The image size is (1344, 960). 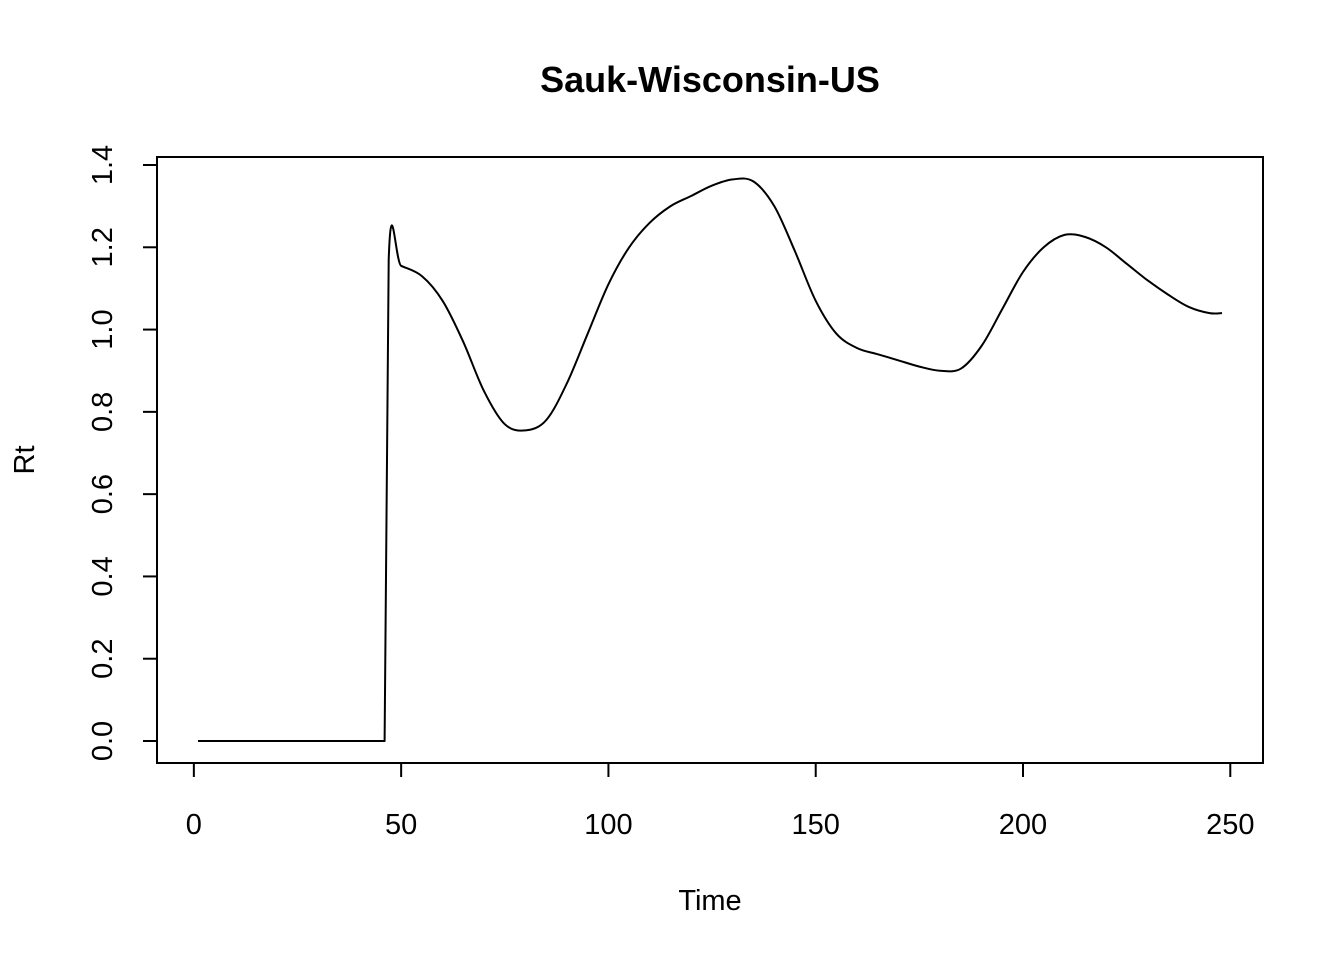 I want to click on y-tick-label: 1.4, so click(x=103, y=165).